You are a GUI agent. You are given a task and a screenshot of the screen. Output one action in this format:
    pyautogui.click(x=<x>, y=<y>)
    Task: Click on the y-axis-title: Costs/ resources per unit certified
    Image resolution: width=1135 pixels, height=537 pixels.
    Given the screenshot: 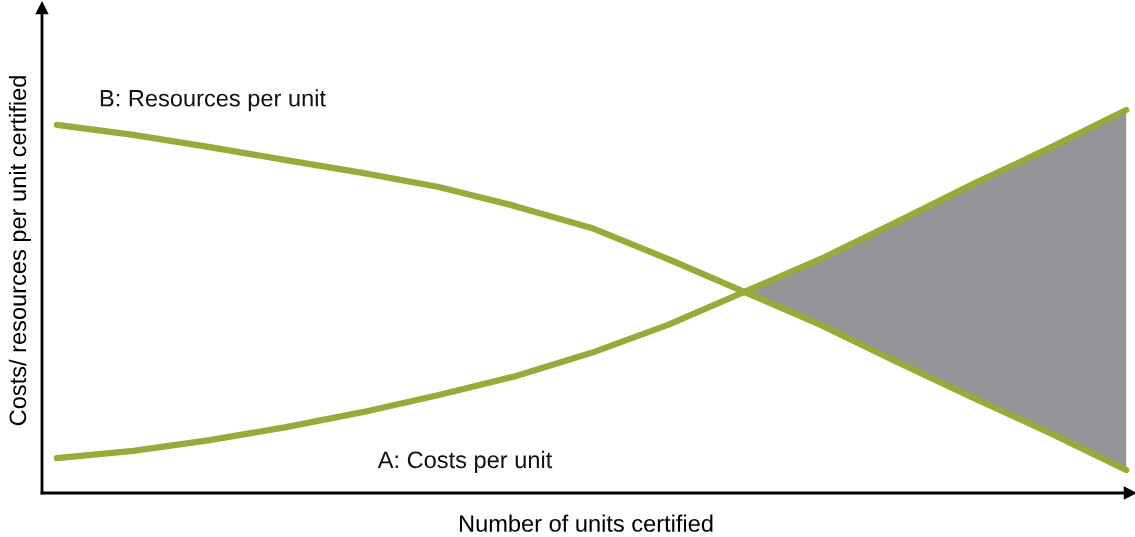 What is the action you would take?
    pyautogui.click(x=19, y=251)
    